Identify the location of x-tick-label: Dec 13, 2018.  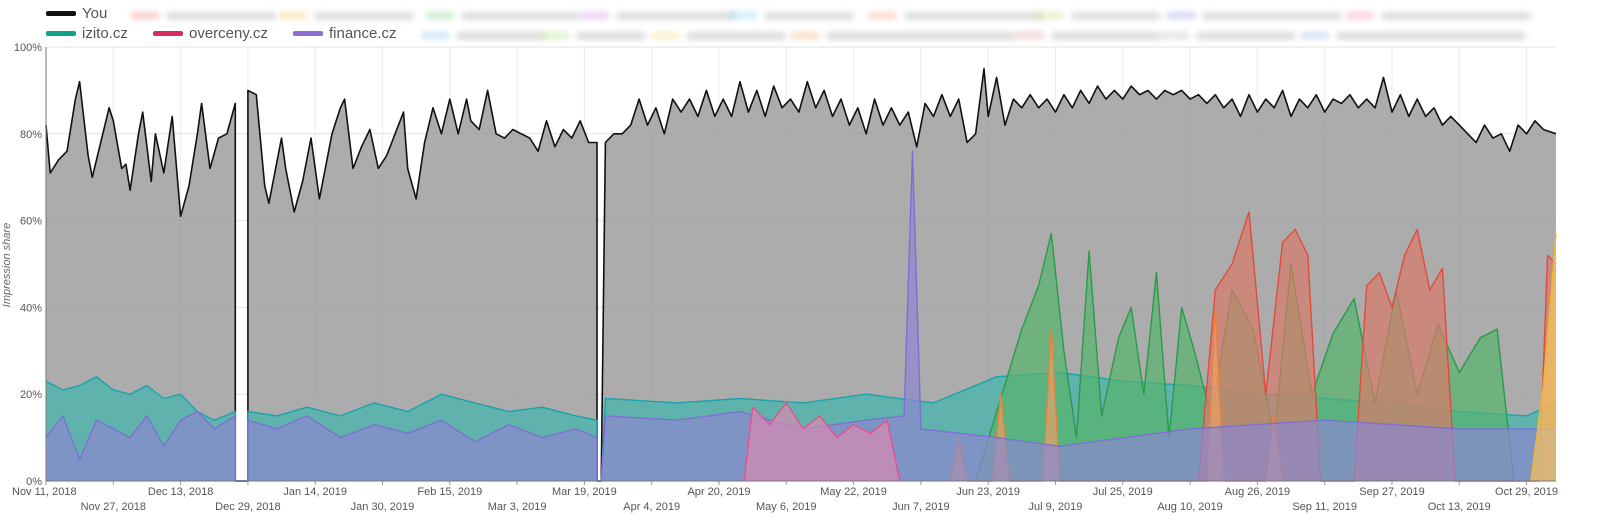
(180, 492).